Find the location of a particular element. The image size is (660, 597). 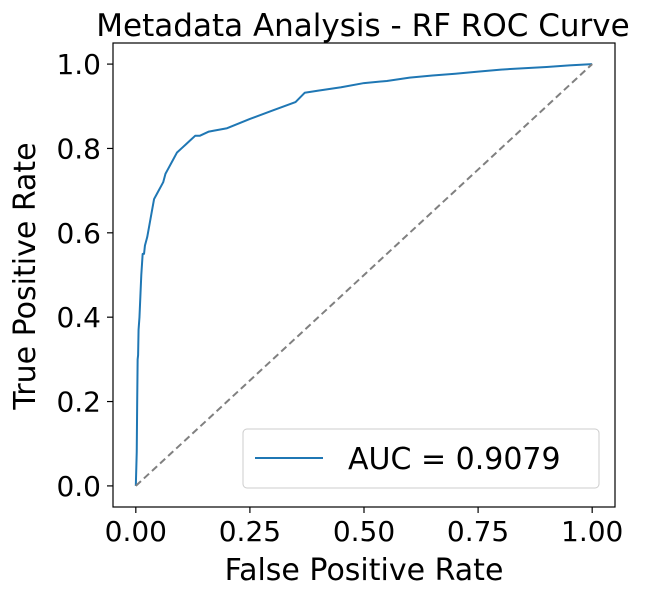

x-tick-label: 0.50 is located at coordinates (364, 531).